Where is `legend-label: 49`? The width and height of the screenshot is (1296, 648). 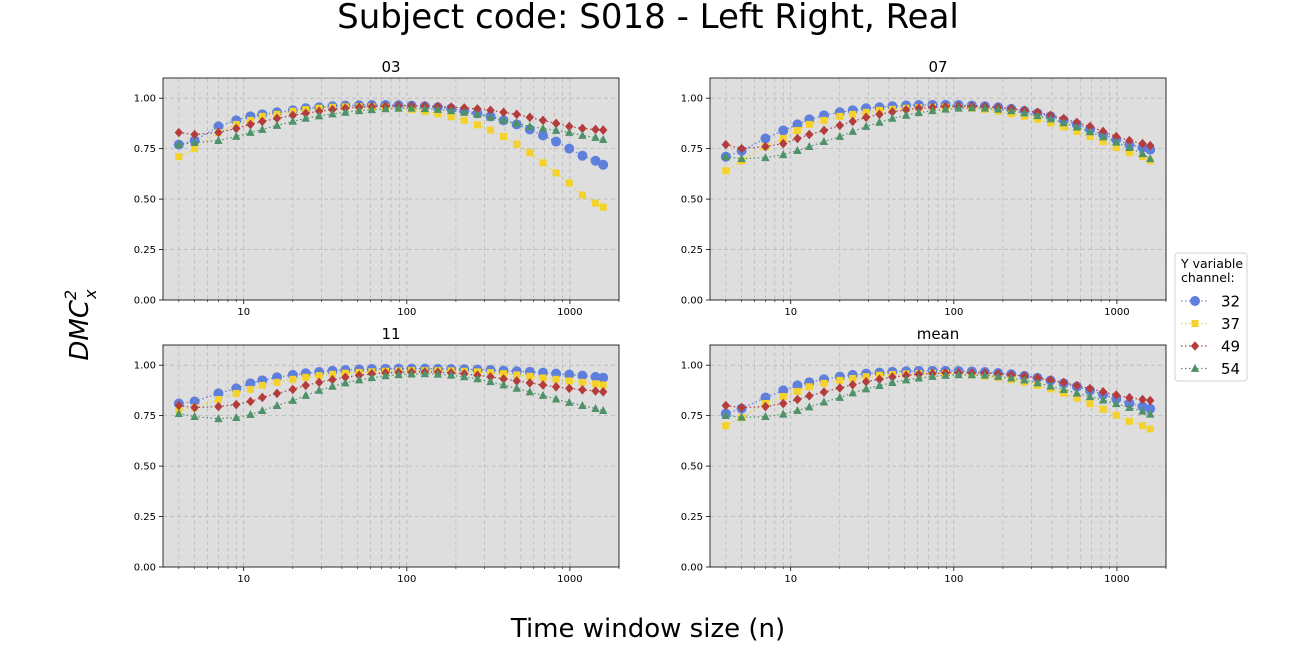 legend-label: 49 is located at coordinates (1230, 347).